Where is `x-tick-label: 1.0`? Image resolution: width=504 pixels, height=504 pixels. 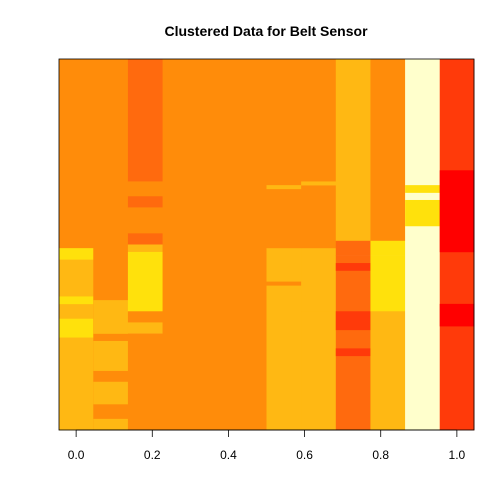
x-tick-label: 1.0 is located at coordinates (457, 455).